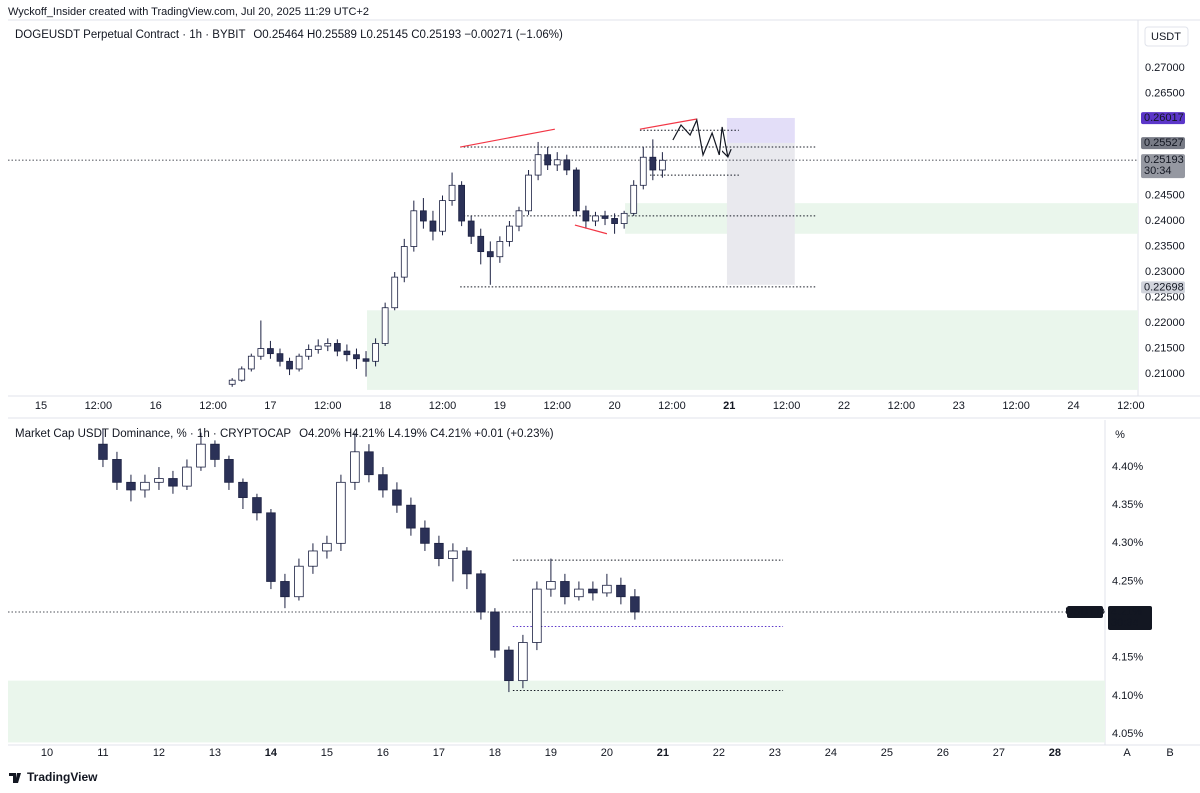 The image size is (1200, 793). I want to click on y-tick-label: 4.10%, so click(1127, 696).